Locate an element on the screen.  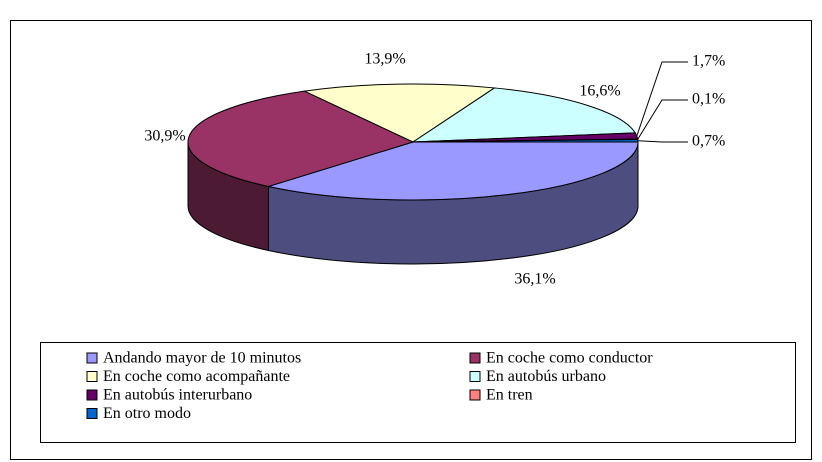
data-label: 16,6% is located at coordinates (599, 91).